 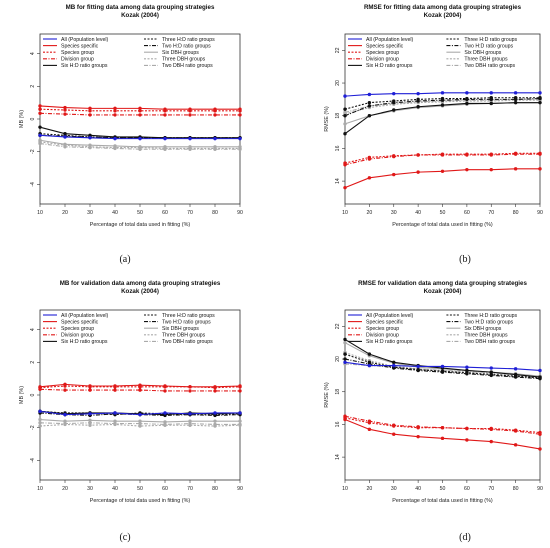 I want to click on chart-subtitle: Kozak (2004), so click(x=140, y=15).